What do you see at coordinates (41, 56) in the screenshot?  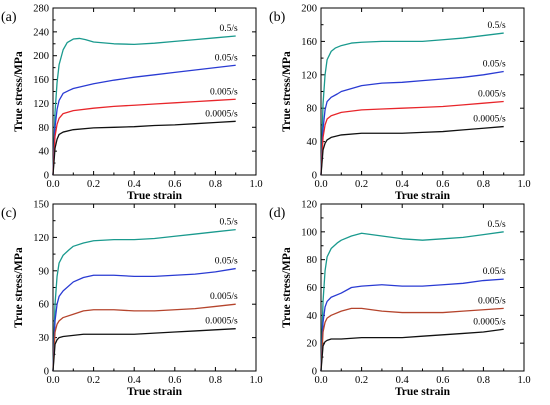 I see `panel-1-ytick-label: 200` at bounding box center [41, 56].